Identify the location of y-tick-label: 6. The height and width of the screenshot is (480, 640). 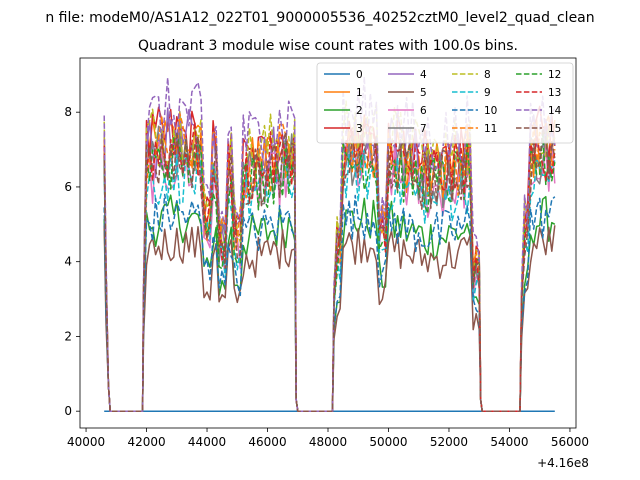
(68, 187).